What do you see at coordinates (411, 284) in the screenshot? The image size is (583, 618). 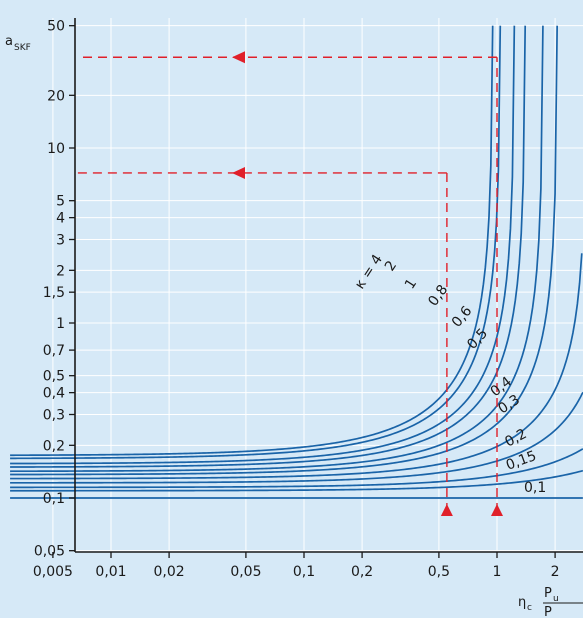 I see `series-label-2: 1` at bounding box center [411, 284].